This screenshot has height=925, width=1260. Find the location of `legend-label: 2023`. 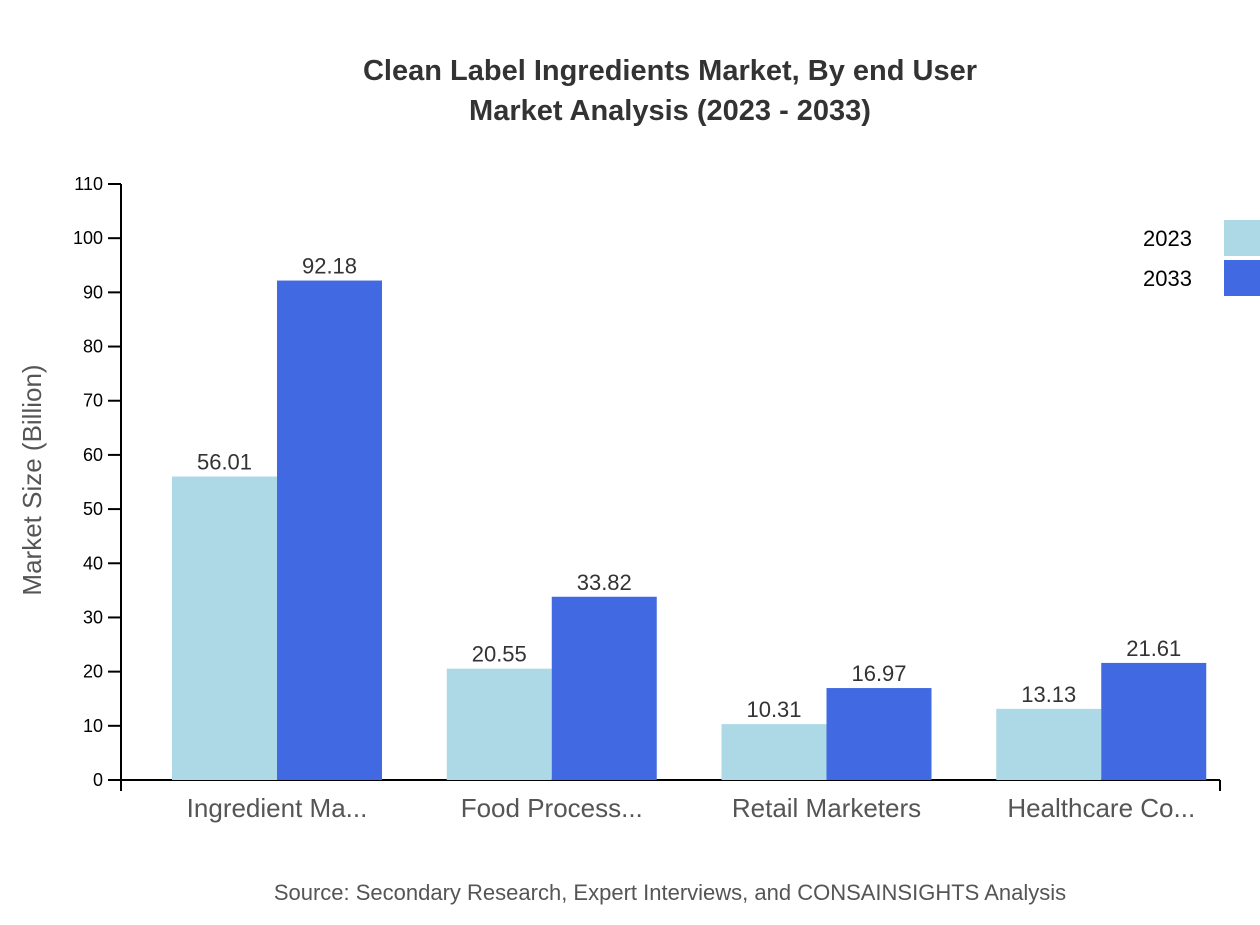

legend-label: 2023 is located at coordinates (1167, 238).